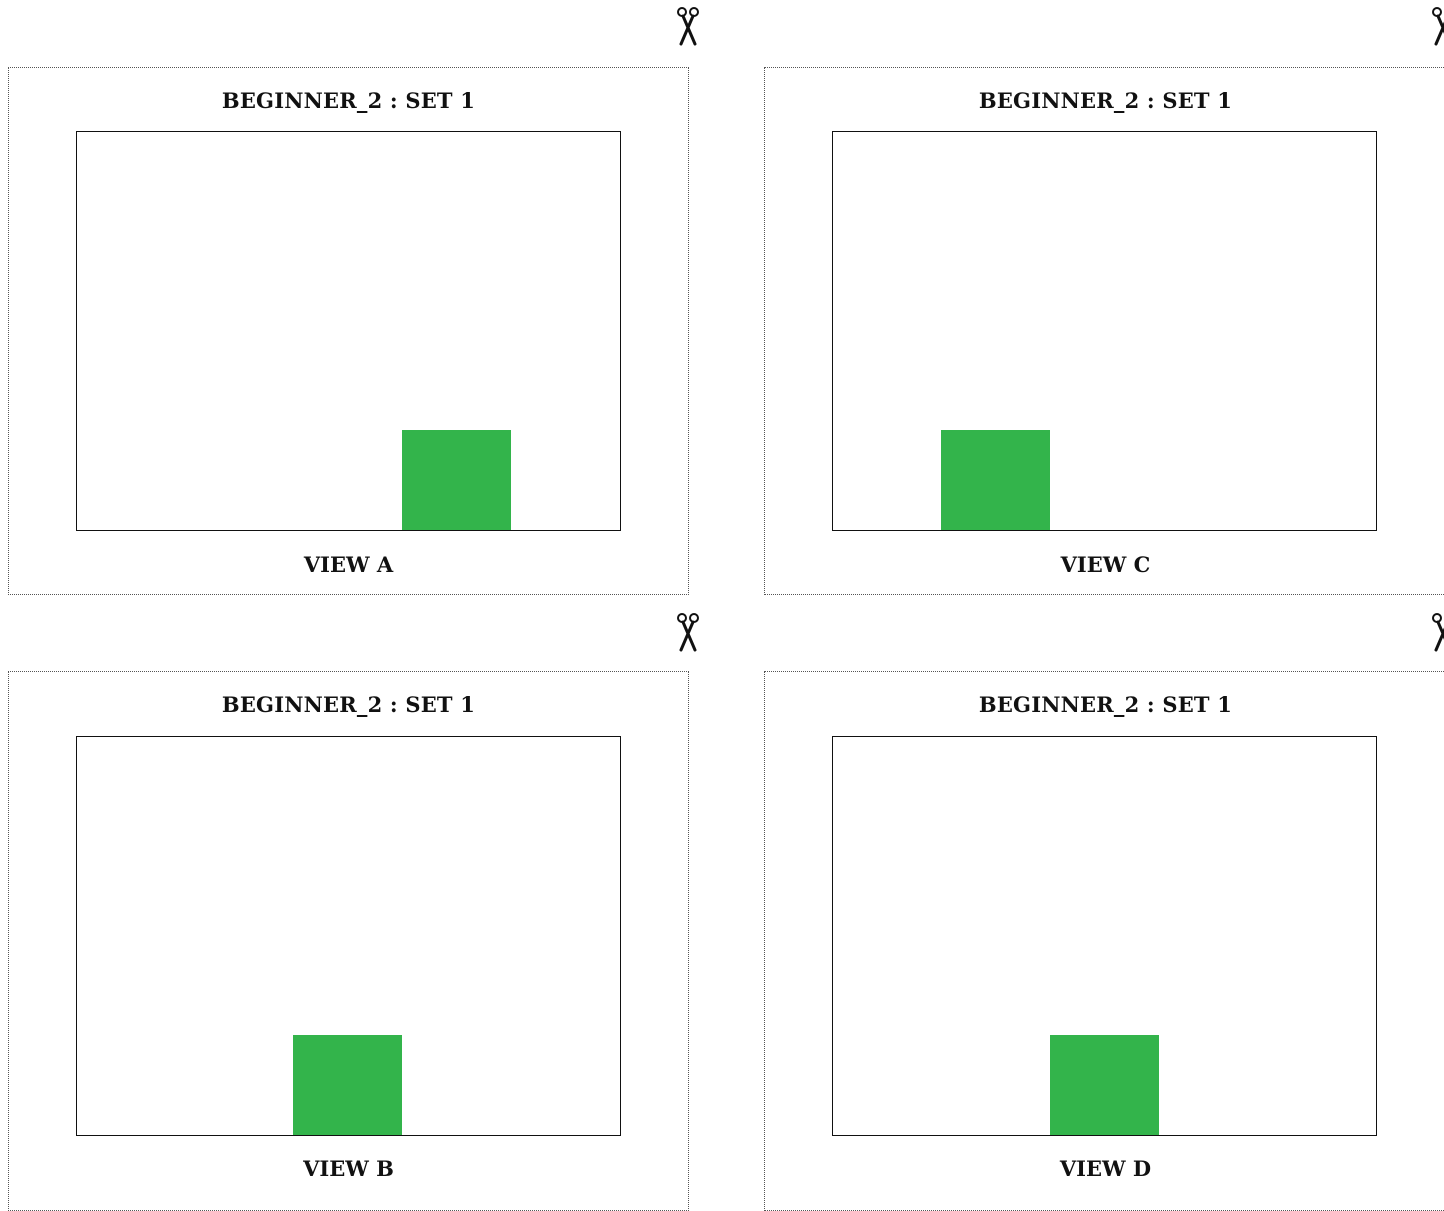  What do you see at coordinates (348, 564) in the screenshot?
I see `view-label: VIEW A` at bounding box center [348, 564].